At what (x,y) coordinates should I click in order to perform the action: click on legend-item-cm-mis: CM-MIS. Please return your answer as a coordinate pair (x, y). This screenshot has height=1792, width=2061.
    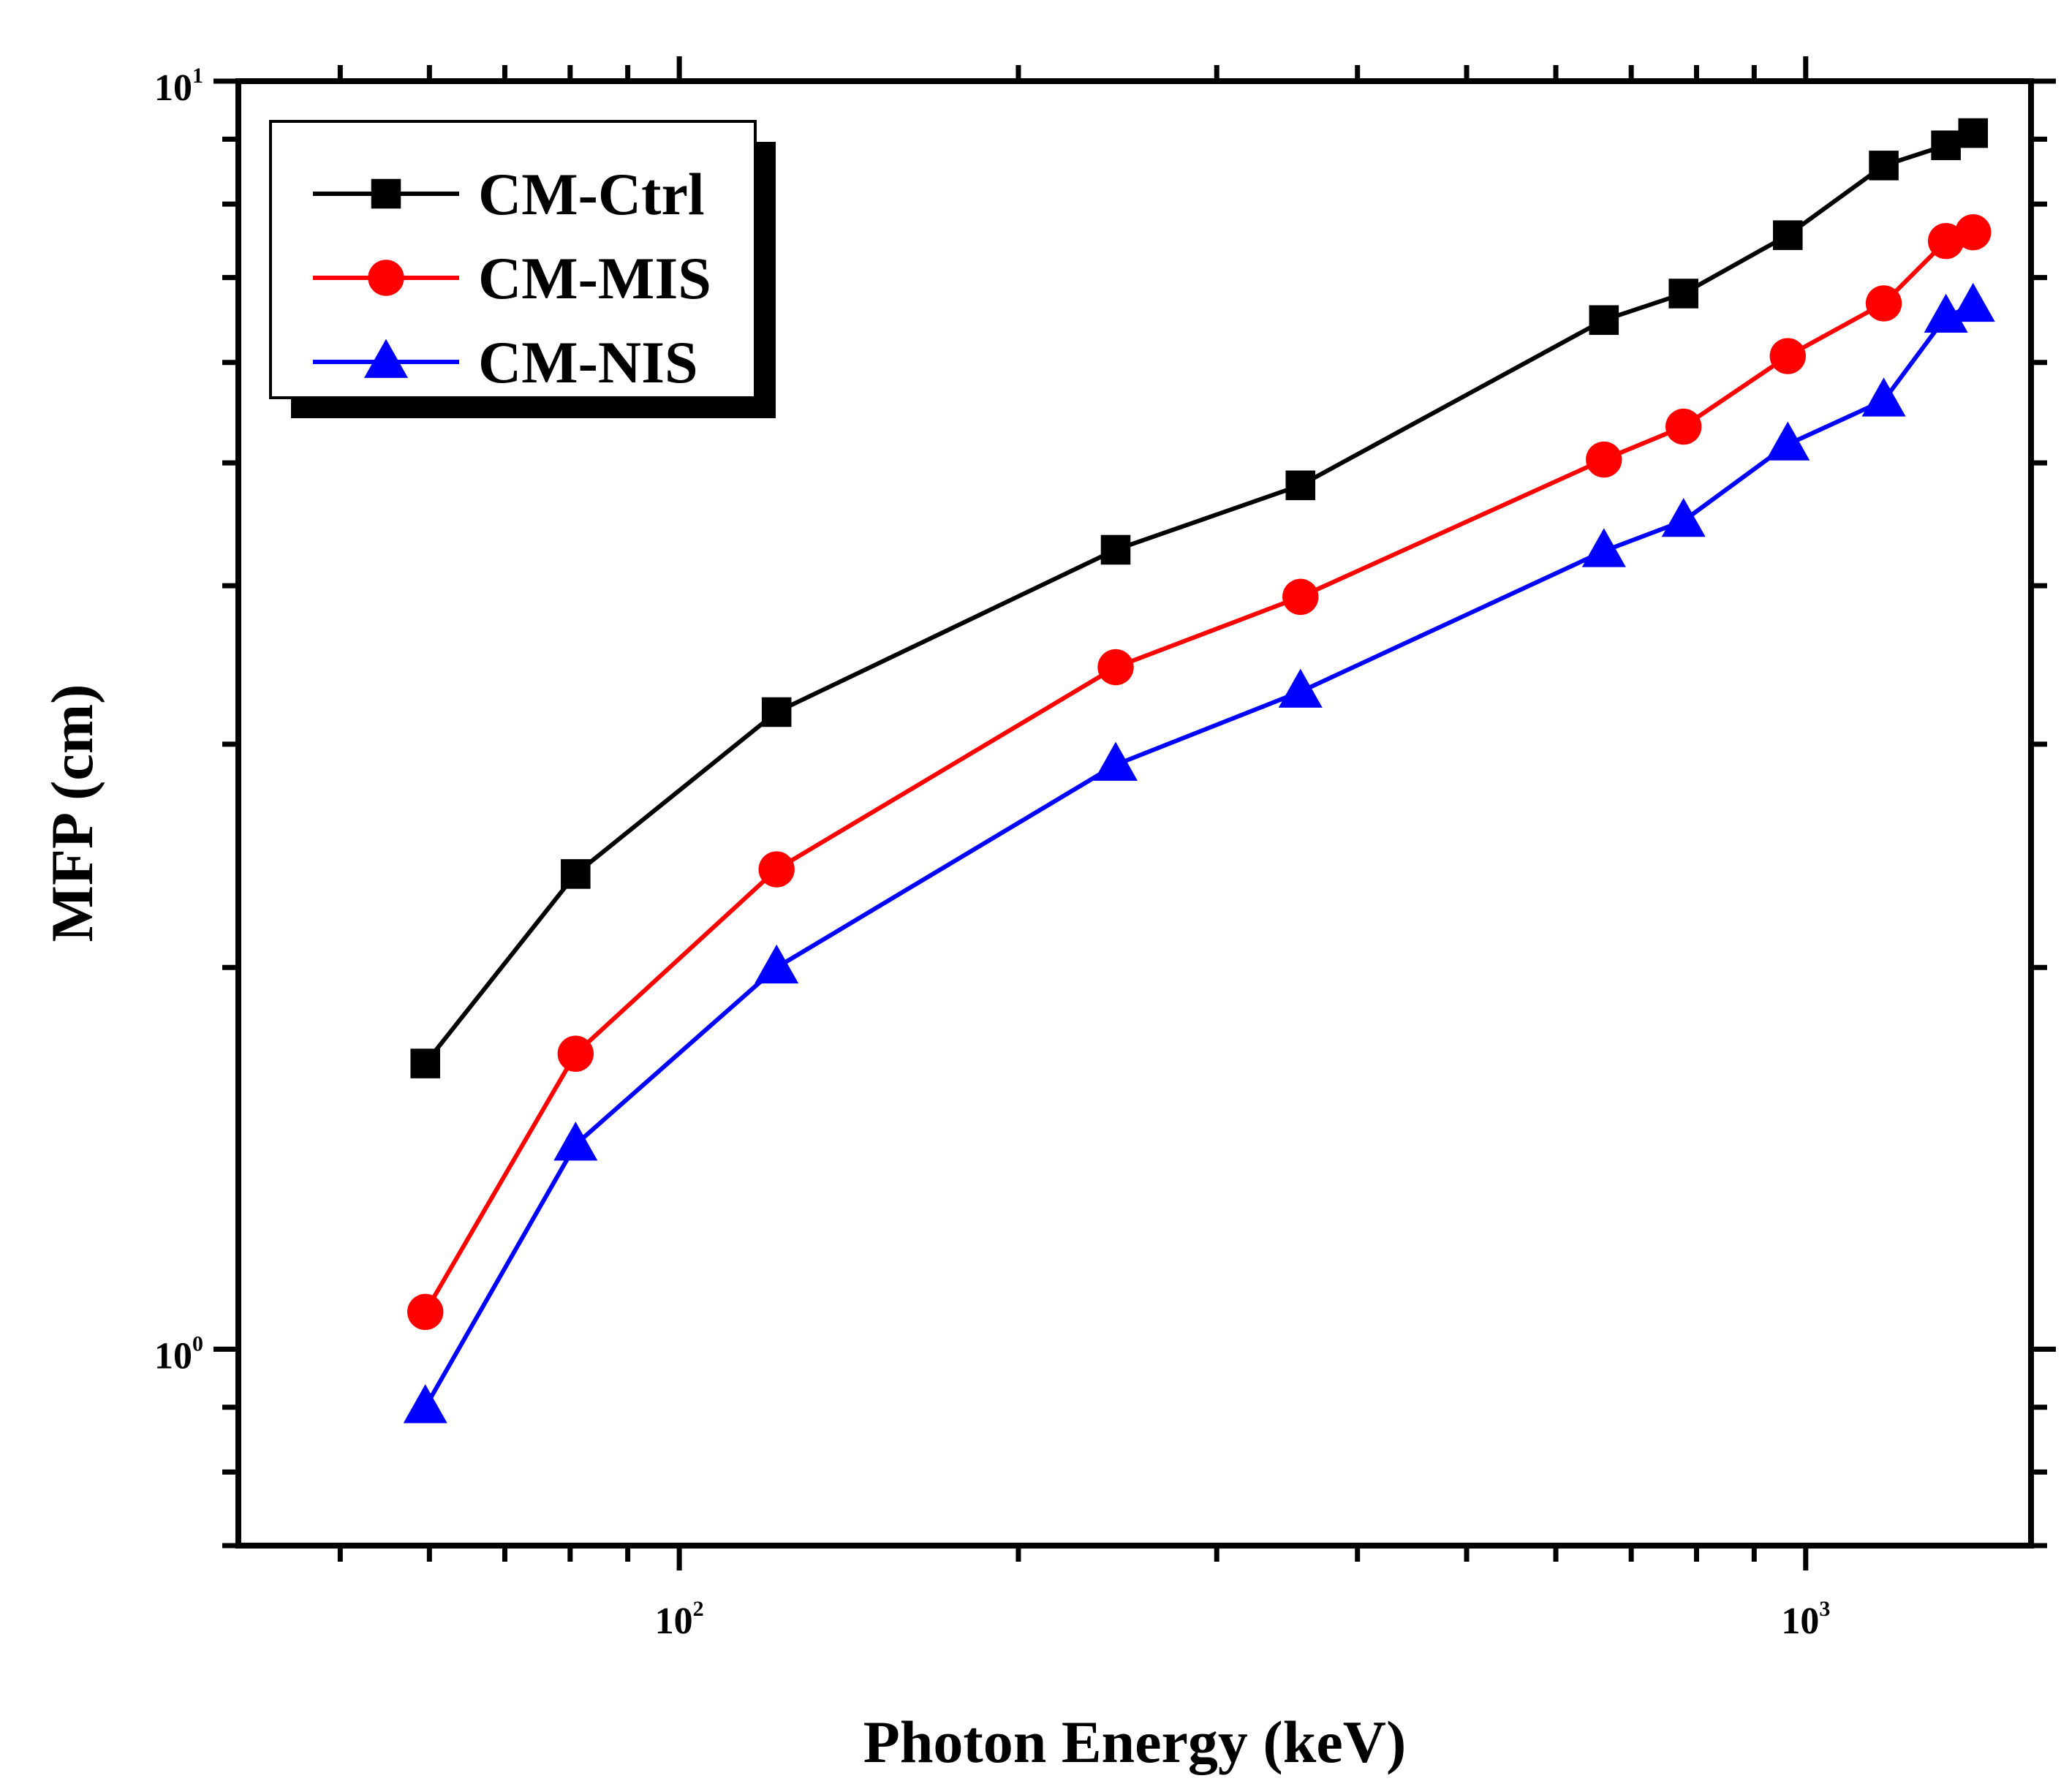
    Looking at the image, I should click on (512, 278).